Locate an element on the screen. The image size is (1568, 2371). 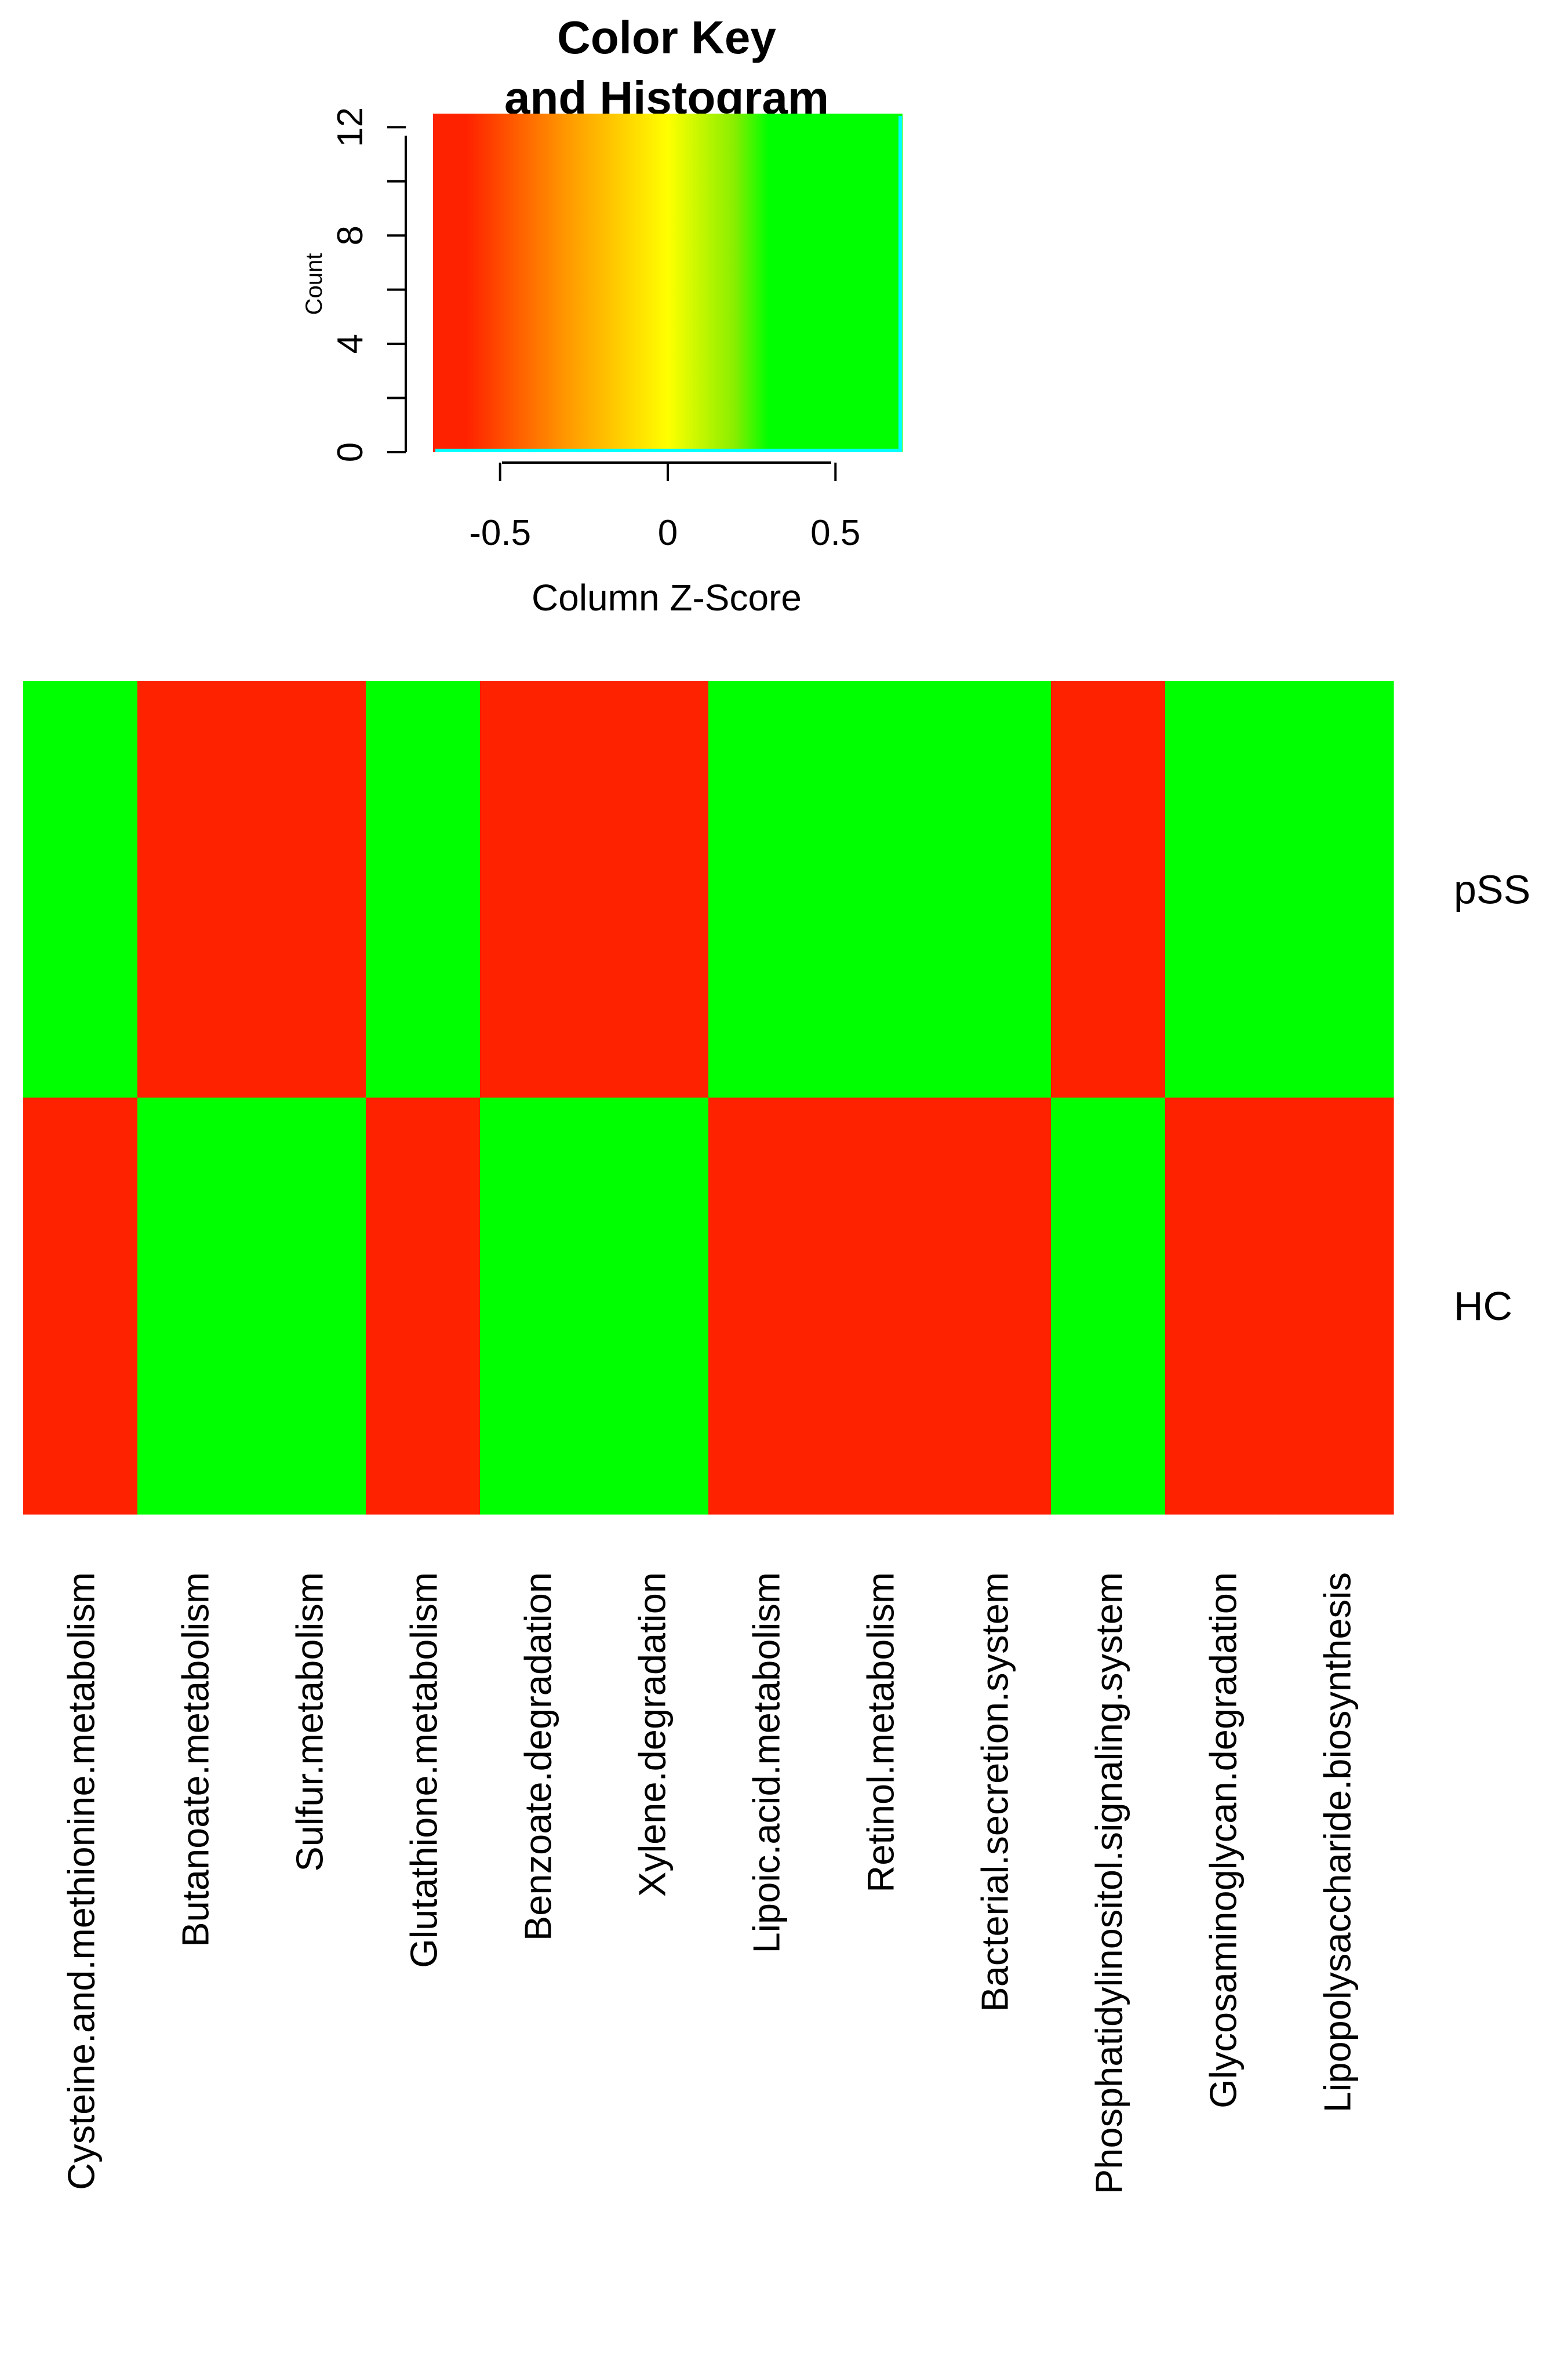
color-key-x-ticks: -0.5 0 0.5 is located at coordinates (664, 508).